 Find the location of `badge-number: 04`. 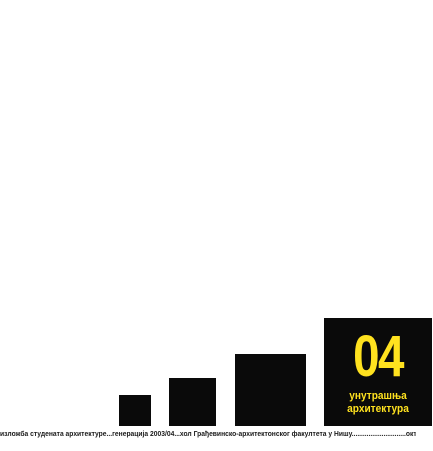

badge-number: 04 is located at coordinates (378, 356).